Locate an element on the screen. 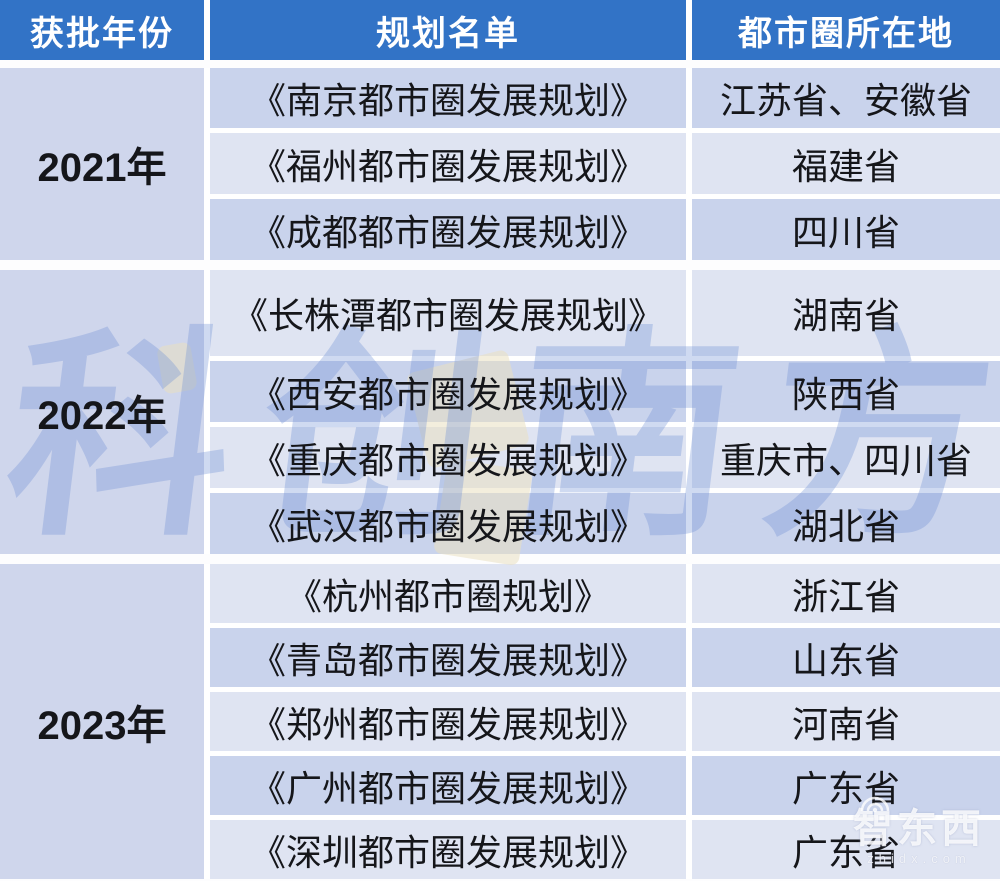  plan-name: 《青岛都市圈发展规划》 is located at coordinates (447, 660).